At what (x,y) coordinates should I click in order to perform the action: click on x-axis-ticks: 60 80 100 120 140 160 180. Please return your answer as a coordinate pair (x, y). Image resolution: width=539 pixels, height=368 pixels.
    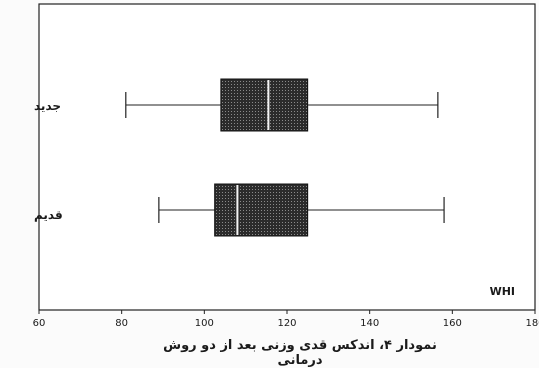
    Looking at the image, I should click on (286, 319).